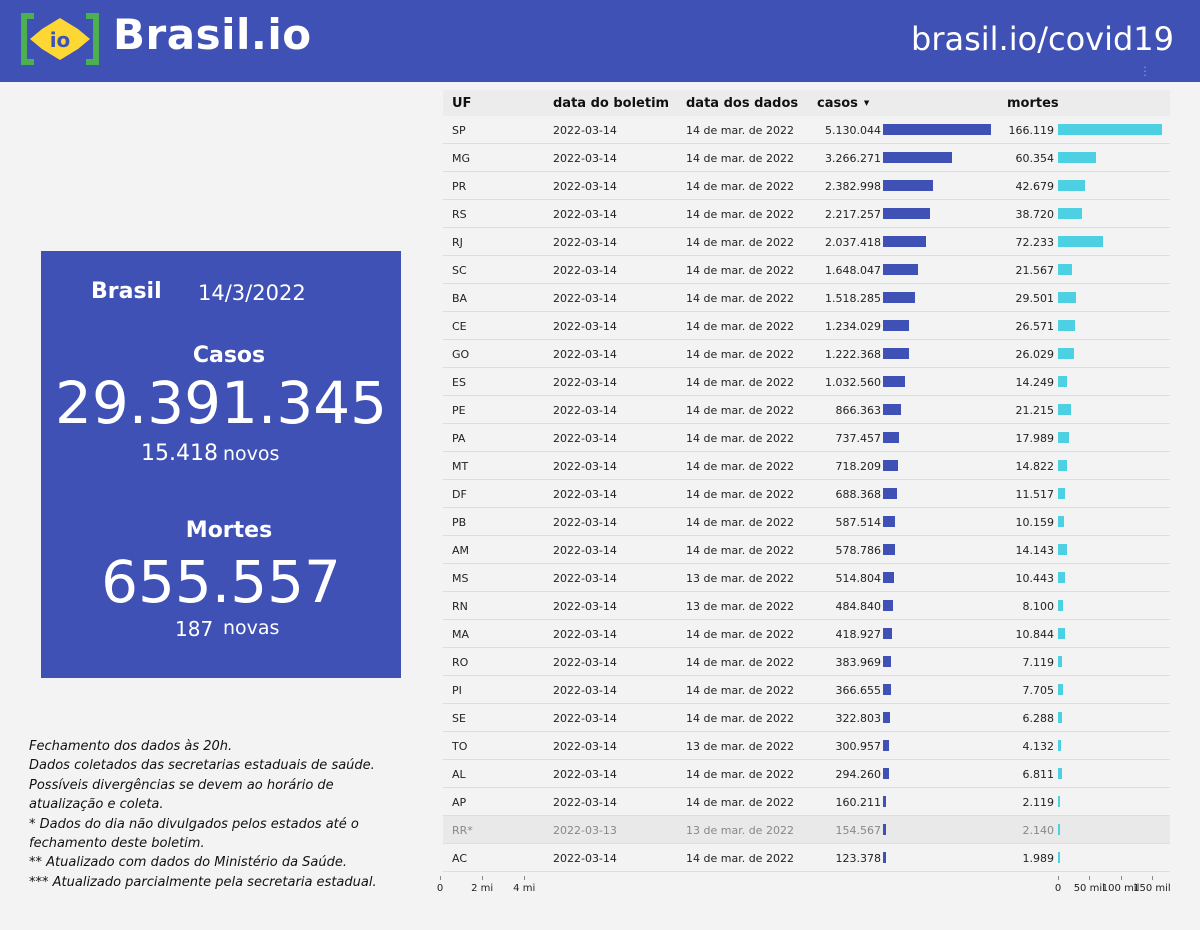 This screenshot has height=930, width=1200. Describe the element at coordinates (252, 293) in the screenshot. I see `summary-date: 14/3/2022` at that location.